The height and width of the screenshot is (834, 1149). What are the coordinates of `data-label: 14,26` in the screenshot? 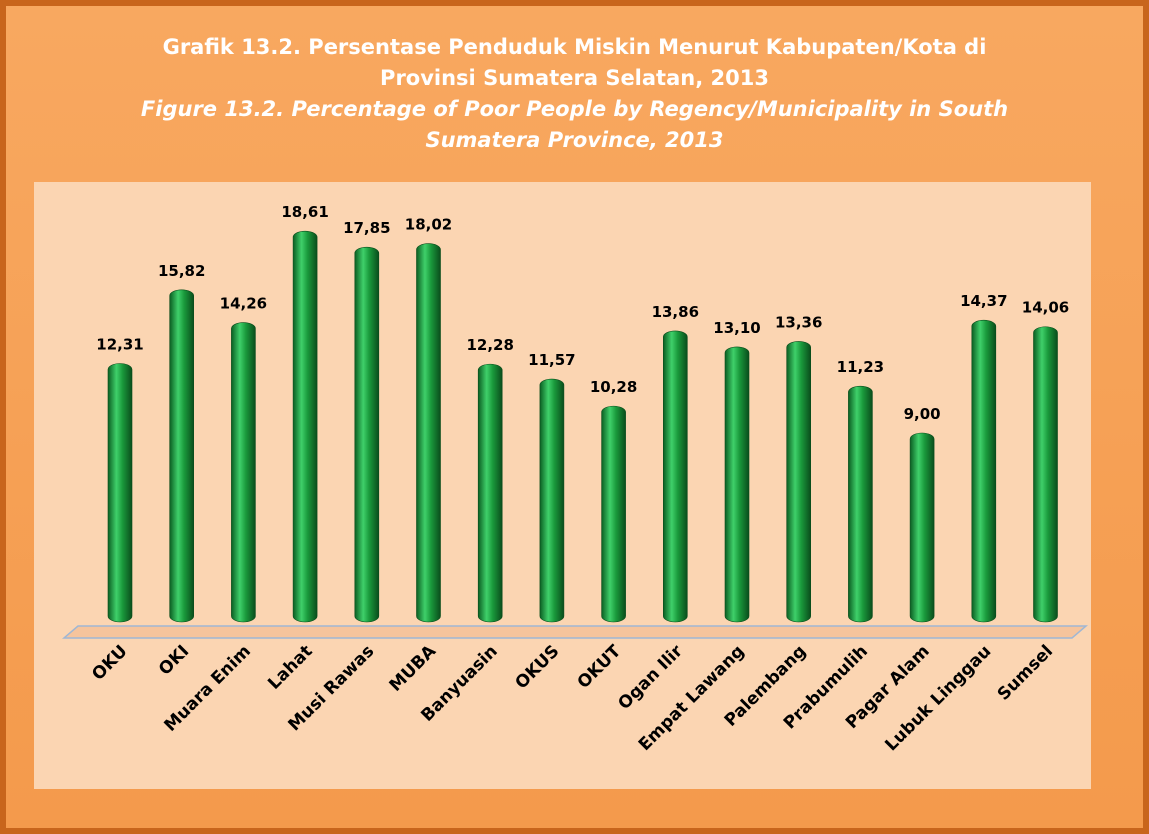 It's located at (243, 304).